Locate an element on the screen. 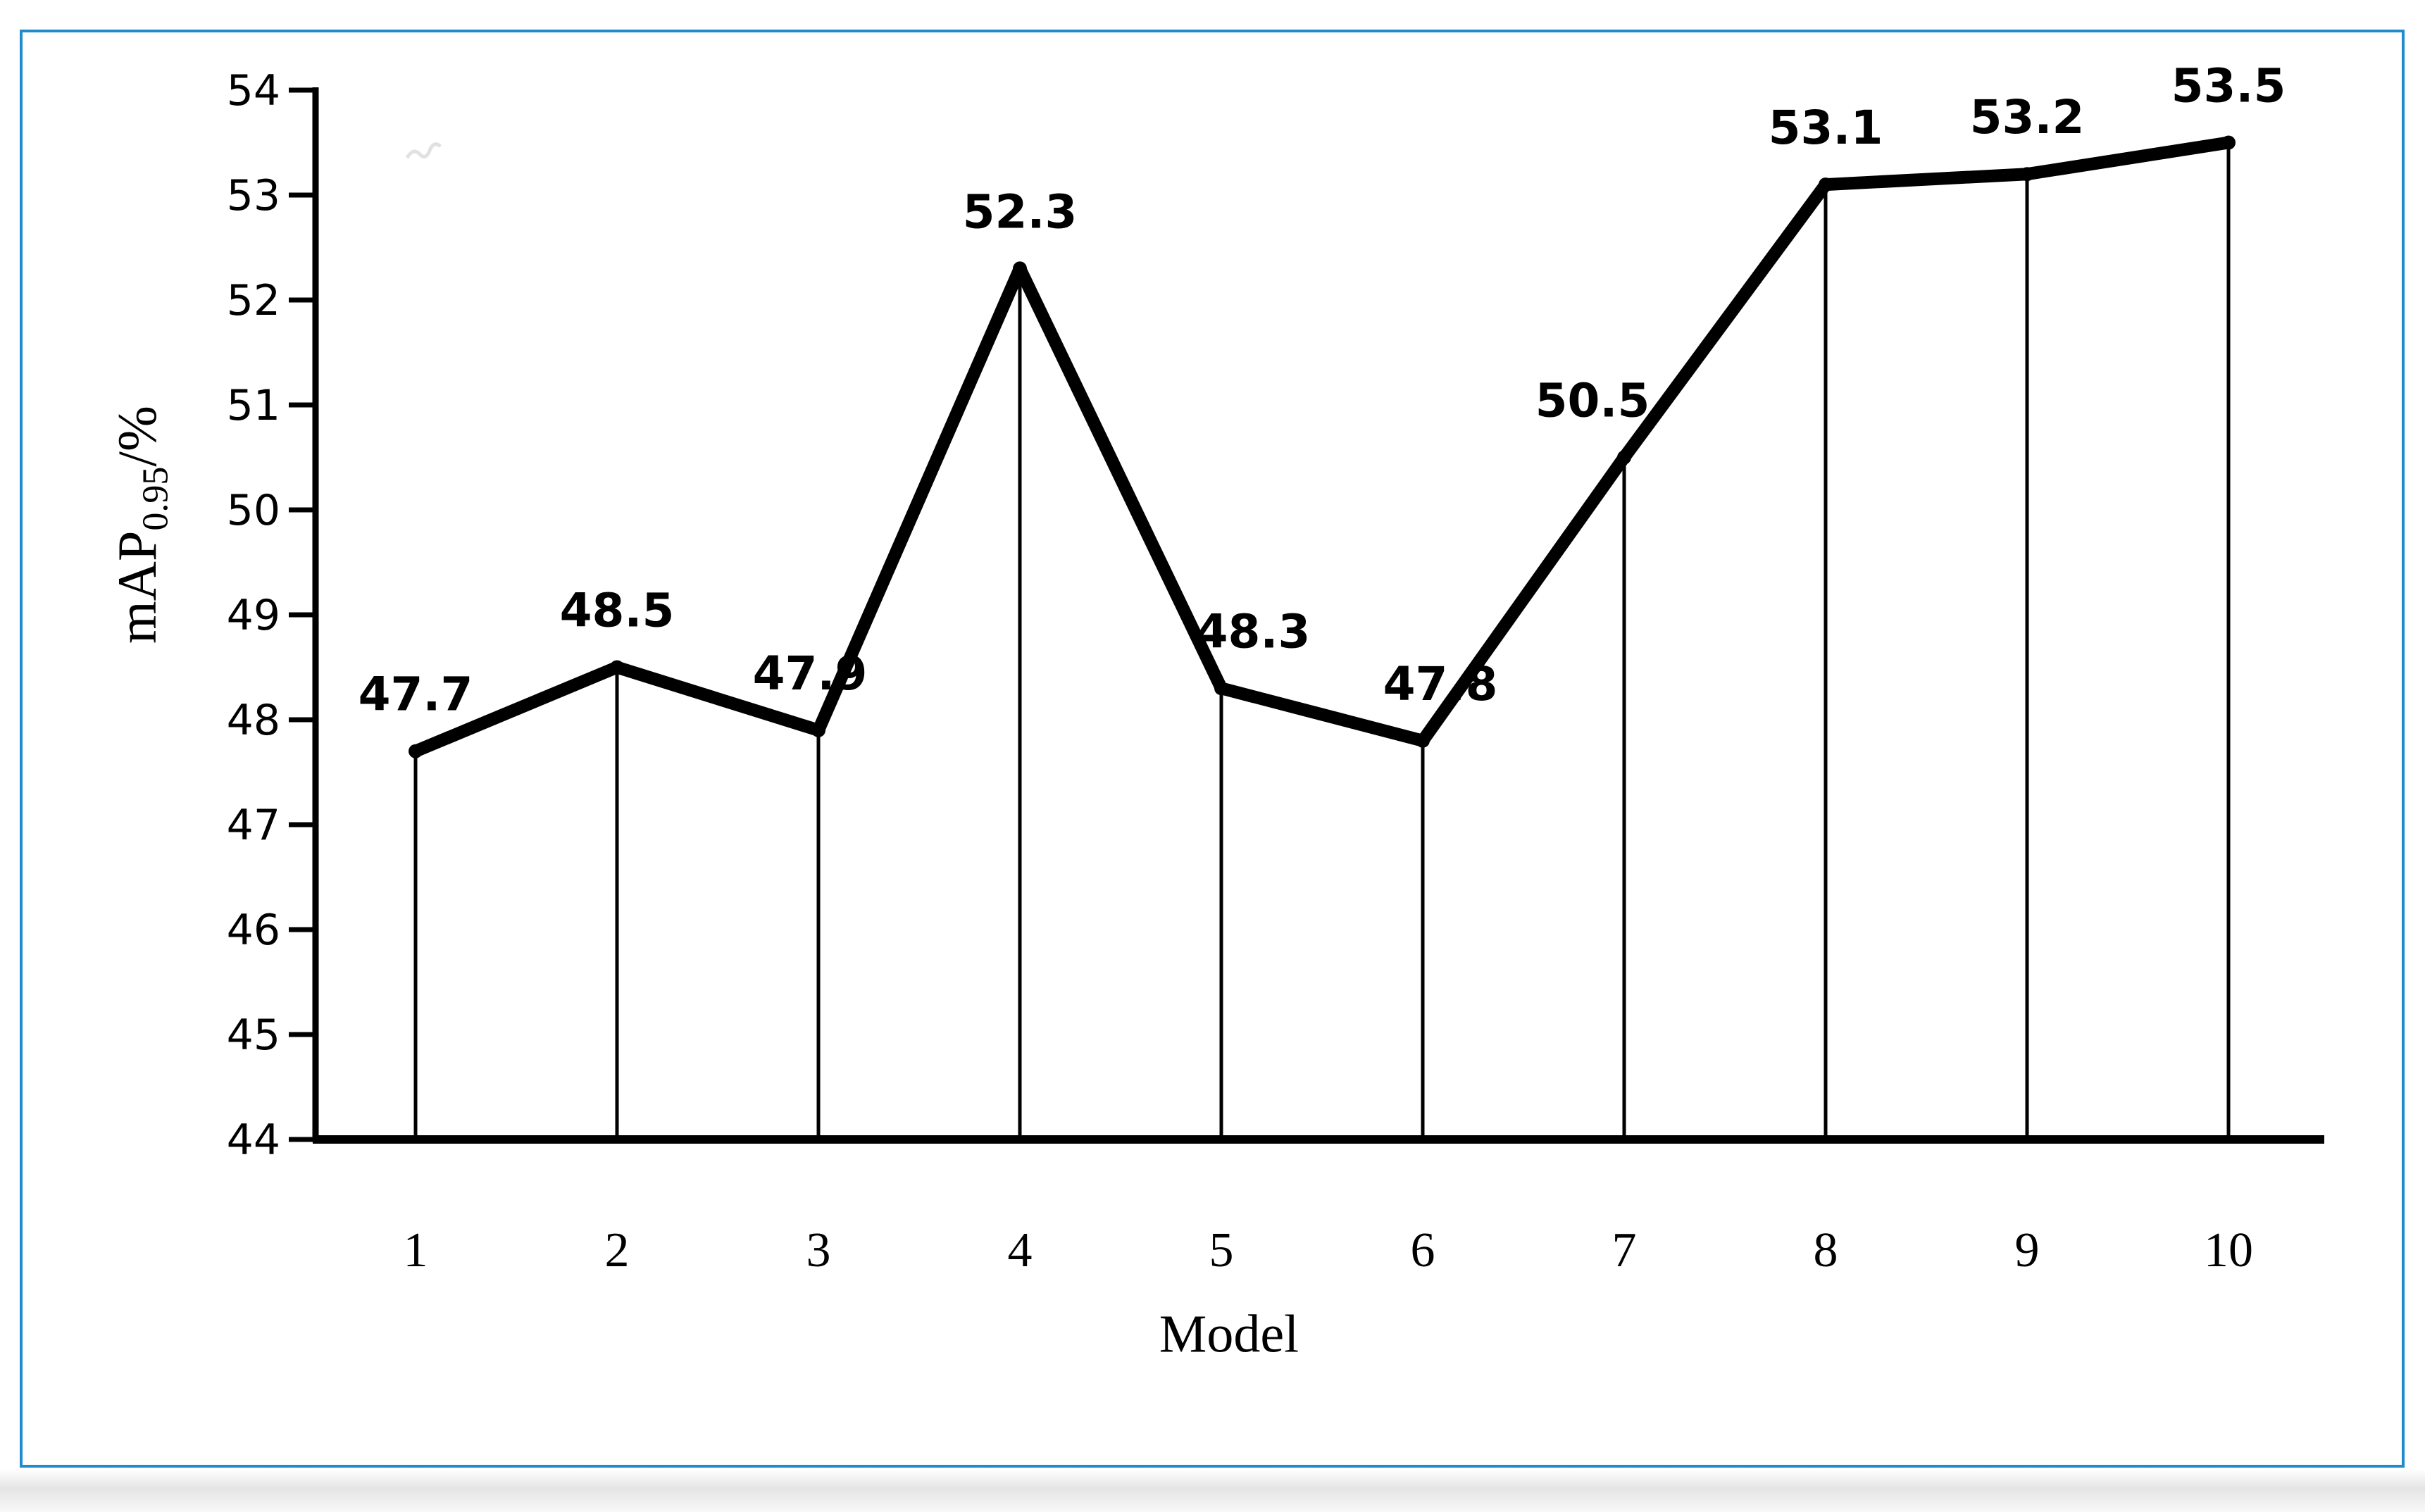 Image resolution: width=2425 pixels, height=1512 pixels. svg-text: 4 is located at coordinates (1021, 1250).